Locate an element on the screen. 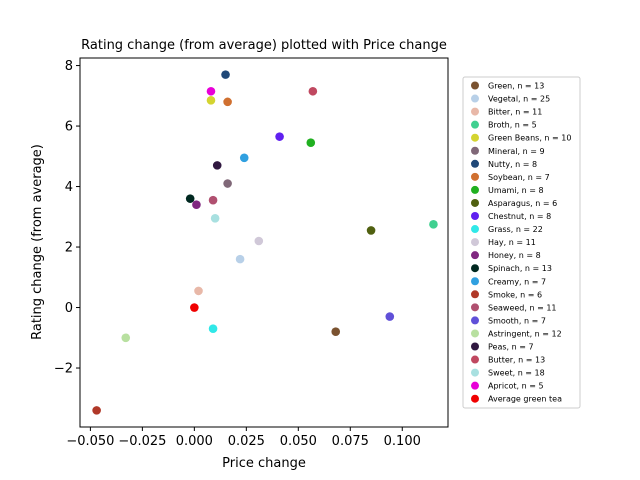 This screenshot has height=480, width=640. y-tick-label: 2 is located at coordinates (69, 248).